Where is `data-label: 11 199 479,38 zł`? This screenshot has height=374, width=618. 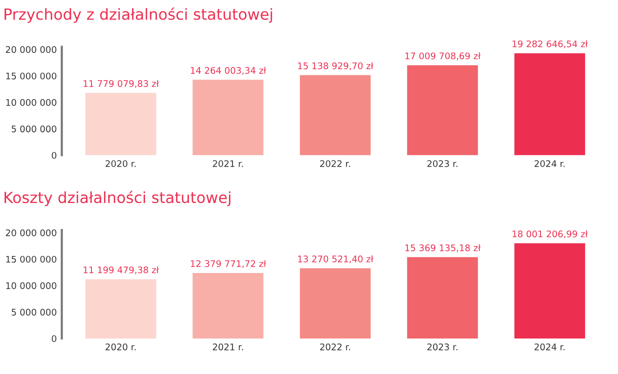
data-label: 11 199 479,38 zł is located at coordinates (121, 270).